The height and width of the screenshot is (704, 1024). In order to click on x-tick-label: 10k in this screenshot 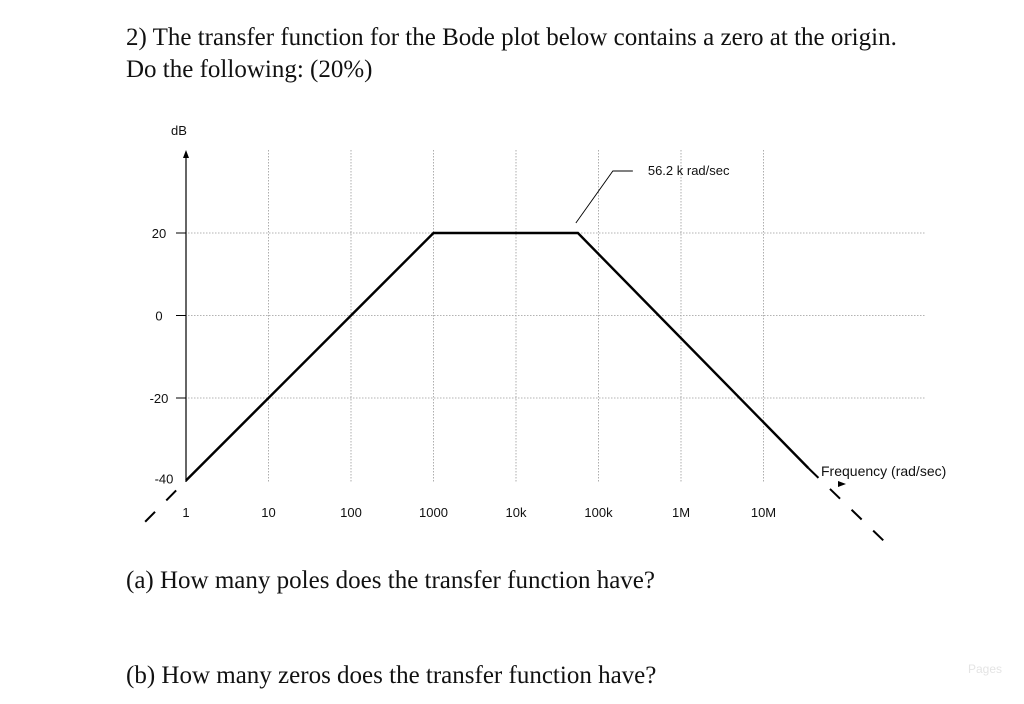, I will do `click(516, 512)`.